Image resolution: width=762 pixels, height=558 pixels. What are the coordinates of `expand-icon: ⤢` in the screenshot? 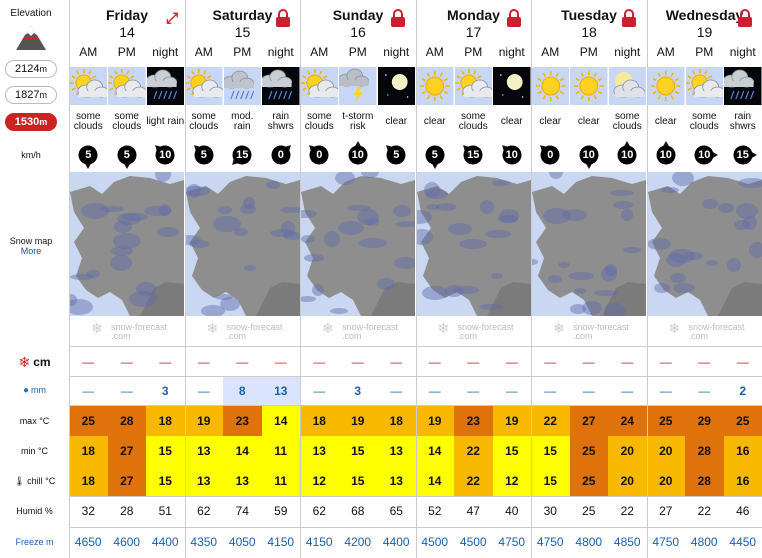 It's located at (171, 18).